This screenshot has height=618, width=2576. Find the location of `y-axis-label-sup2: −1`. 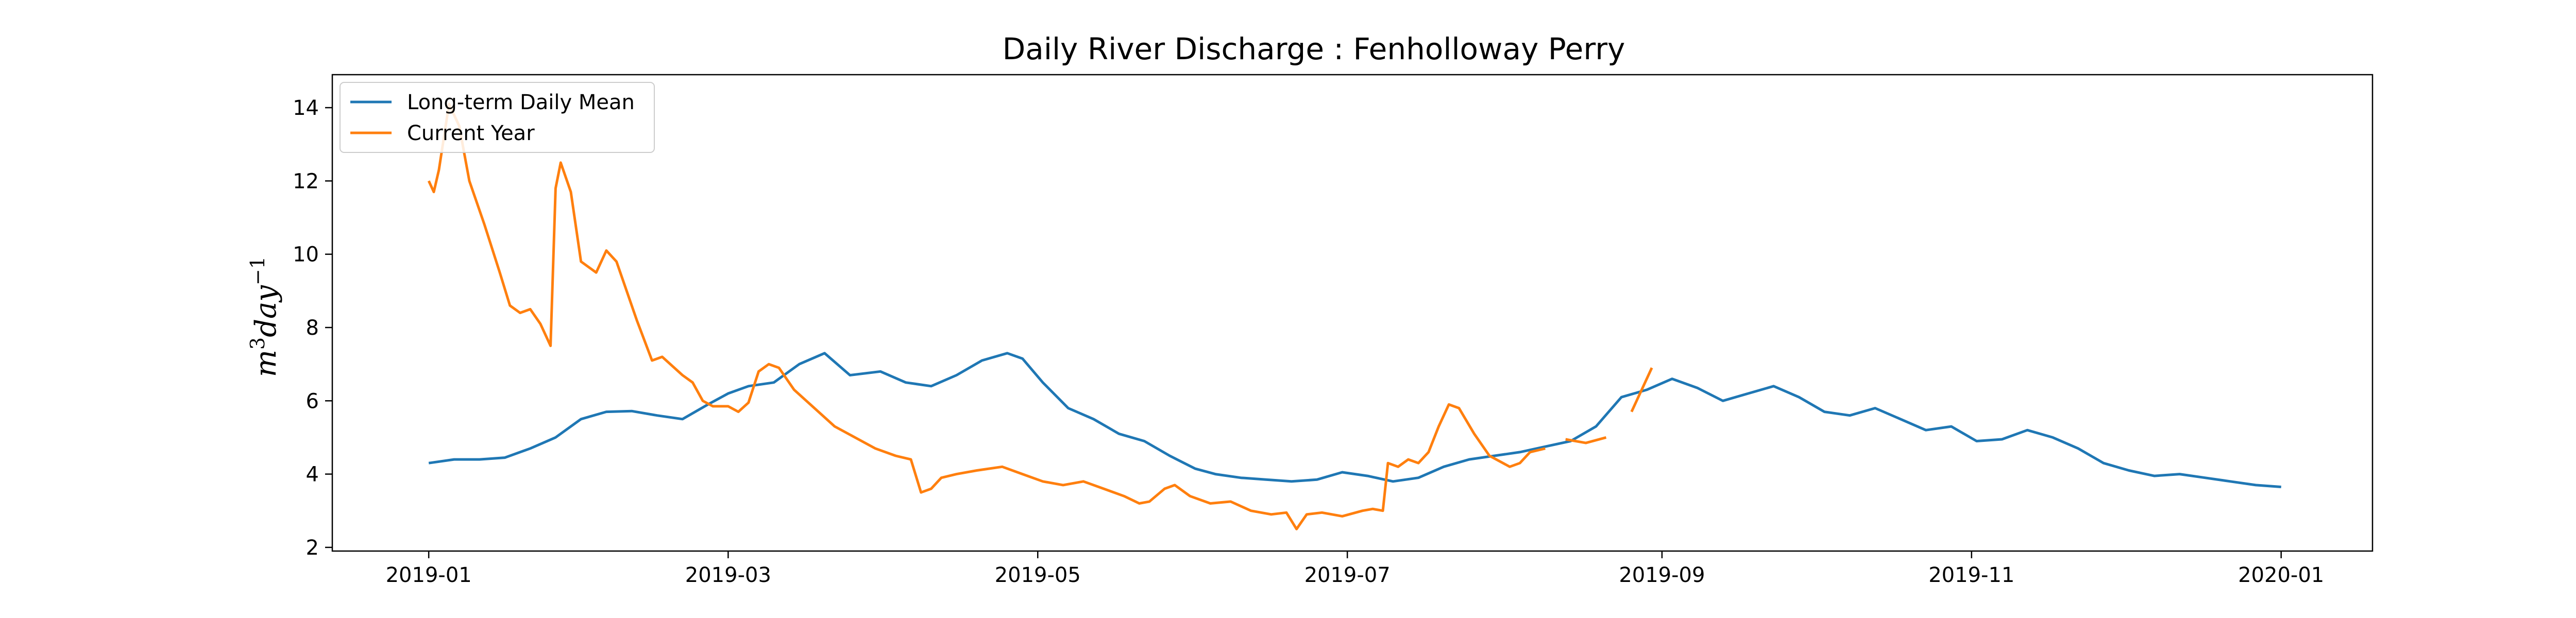

y-axis-label-sup2: −1 is located at coordinates (257, 271).